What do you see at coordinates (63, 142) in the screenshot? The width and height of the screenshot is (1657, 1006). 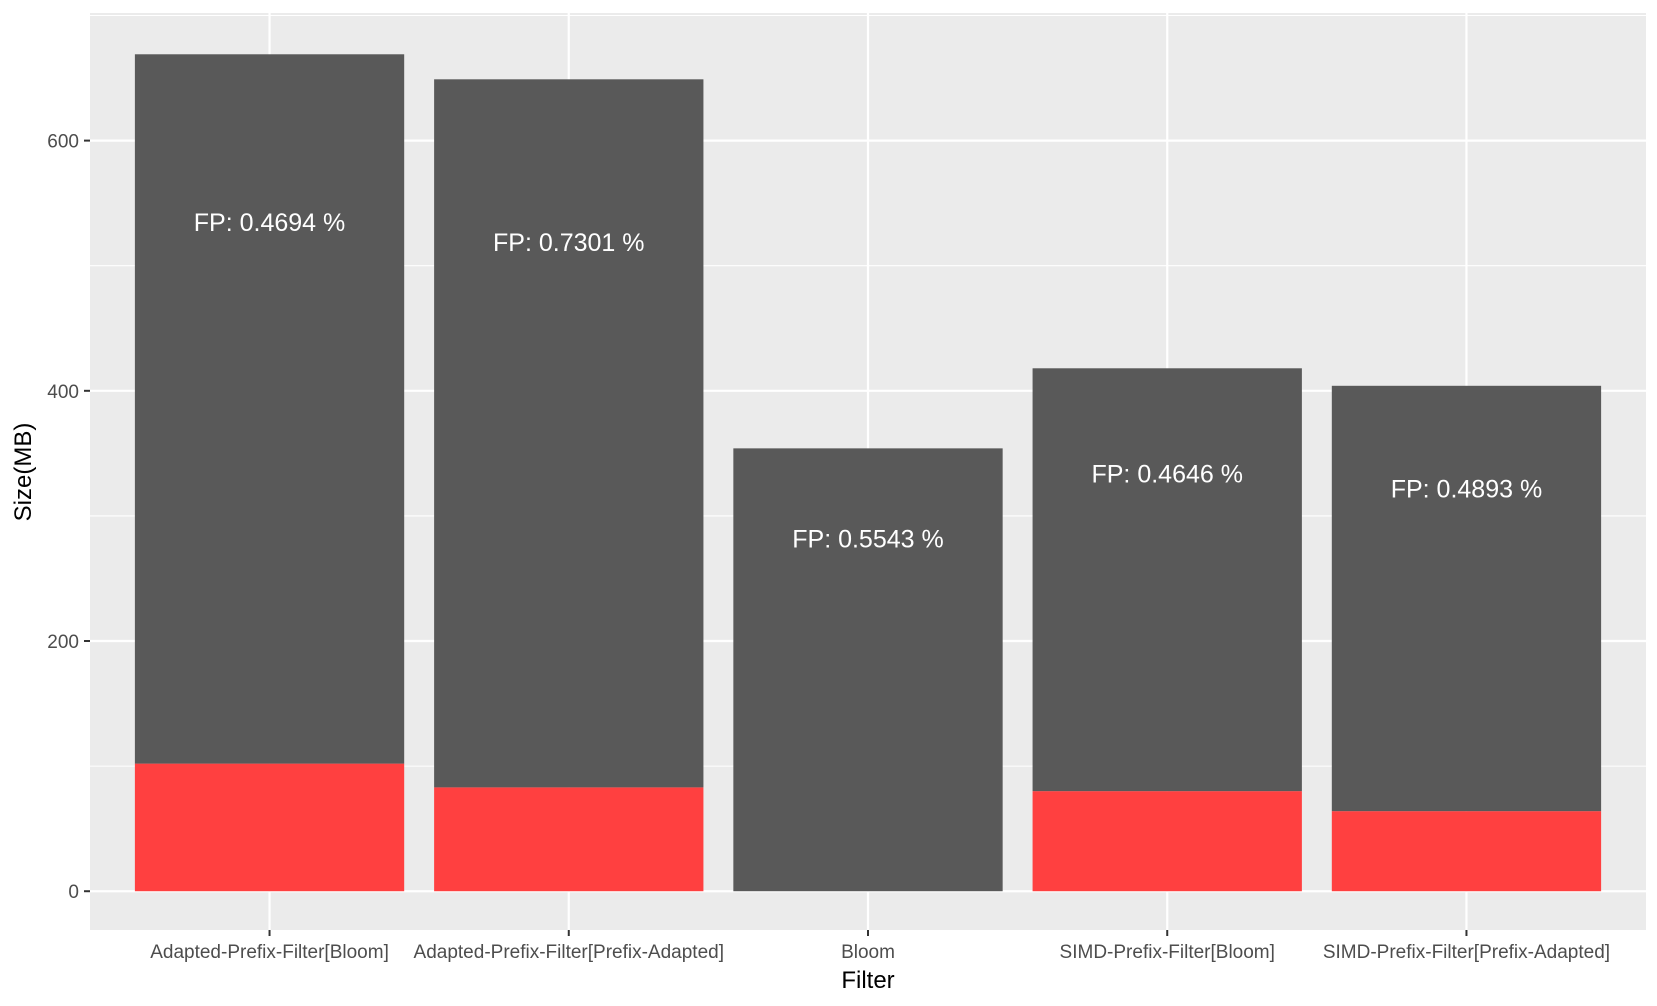 I see `y-tick-label: 600` at bounding box center [63, 142].